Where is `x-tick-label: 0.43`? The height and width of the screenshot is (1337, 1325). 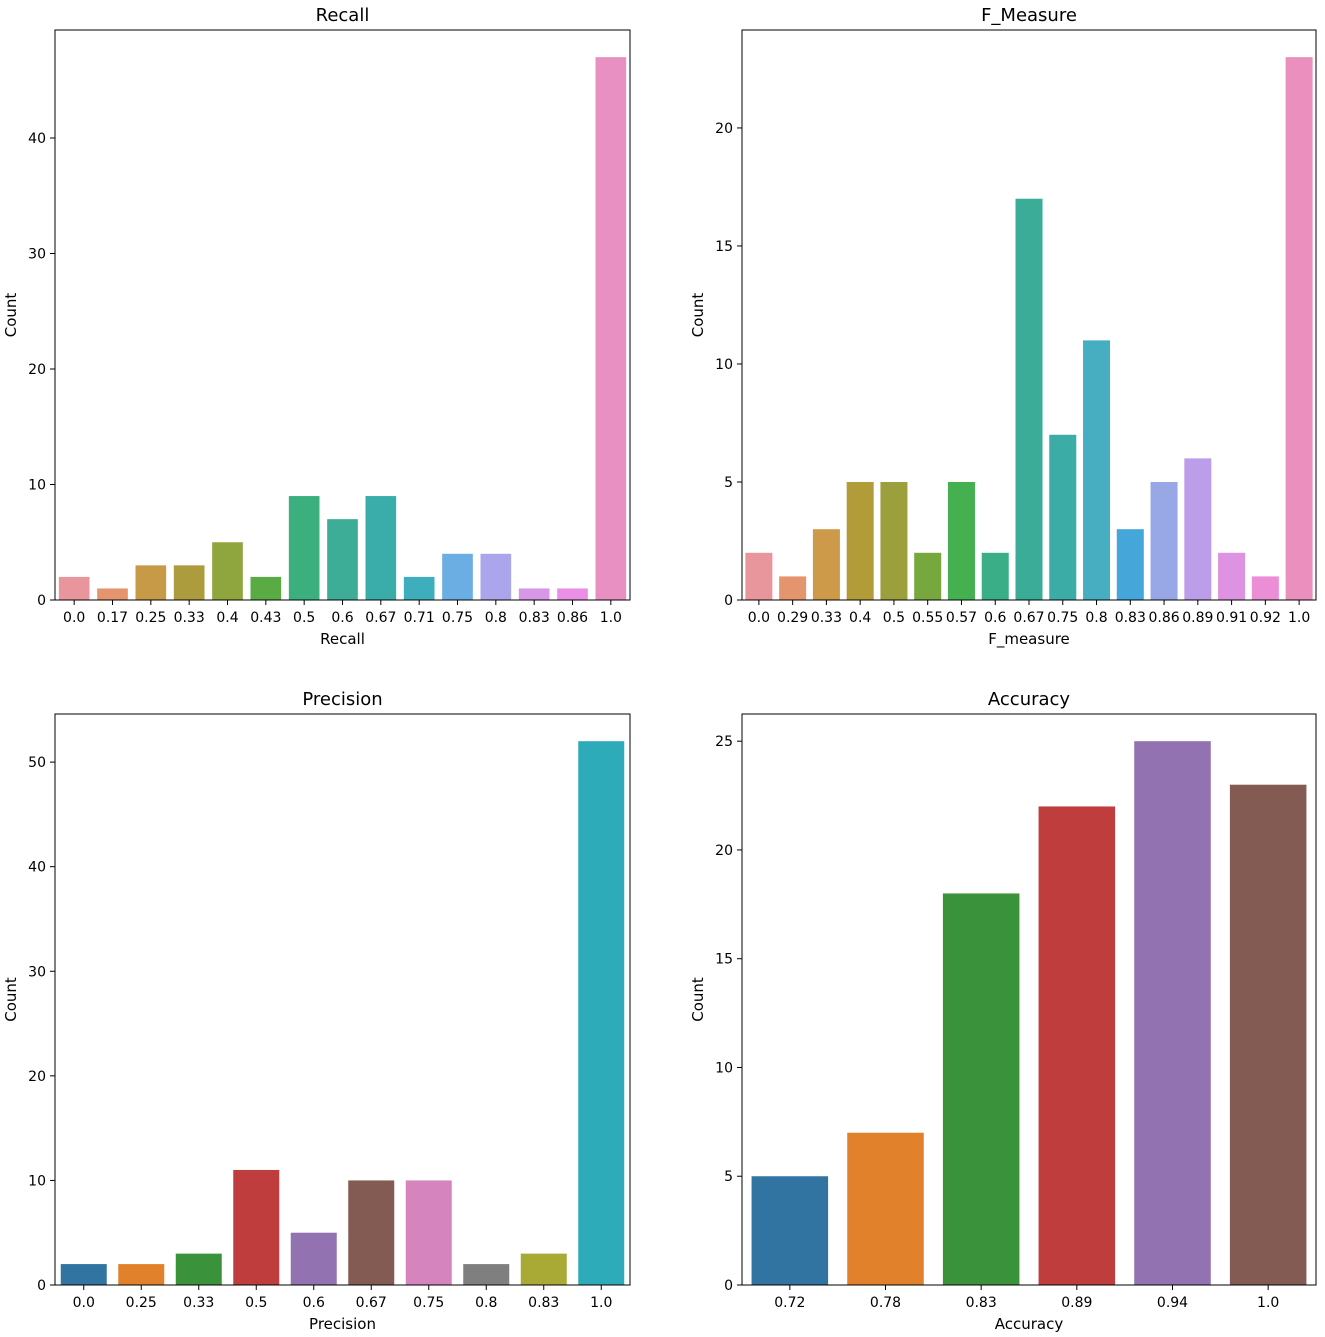
x-tick-label: 0.43 is located at coordinates (265, 618).